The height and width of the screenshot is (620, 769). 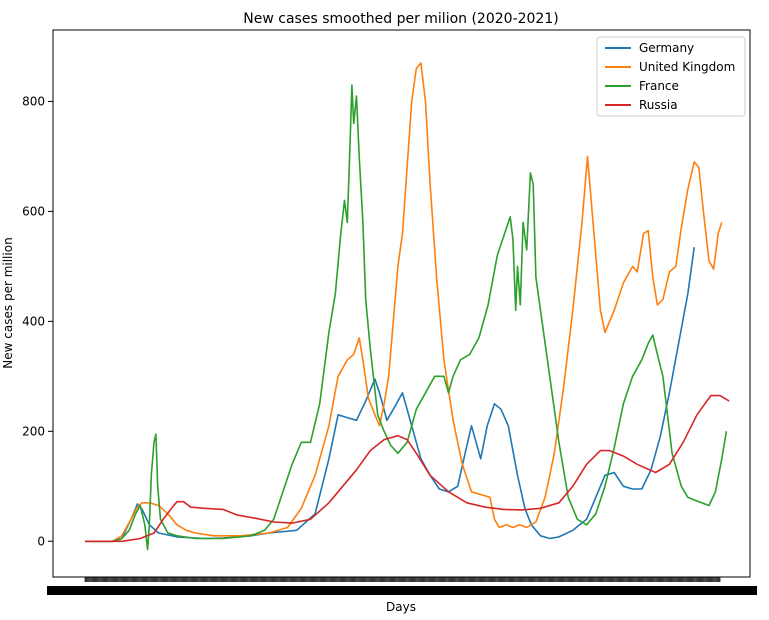 I want to click on y-tick-label: 400, so click(x=33, y=321).